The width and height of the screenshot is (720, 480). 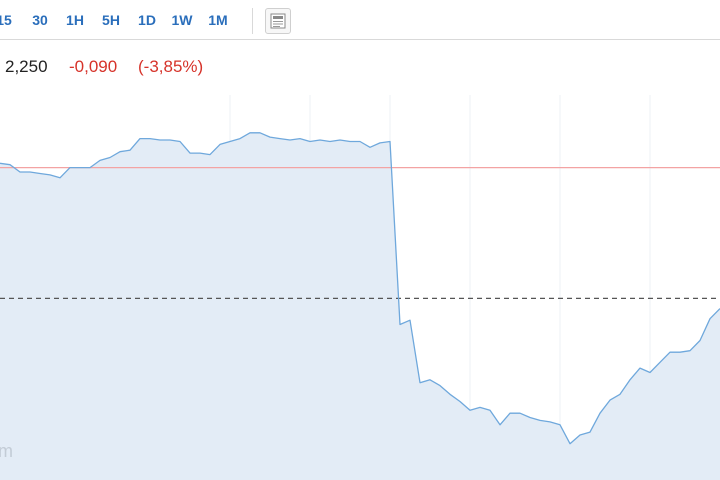 What do you see at coordinates (252, 21) in the screenshot?
I see `separator` at bounding box center [252, 21].